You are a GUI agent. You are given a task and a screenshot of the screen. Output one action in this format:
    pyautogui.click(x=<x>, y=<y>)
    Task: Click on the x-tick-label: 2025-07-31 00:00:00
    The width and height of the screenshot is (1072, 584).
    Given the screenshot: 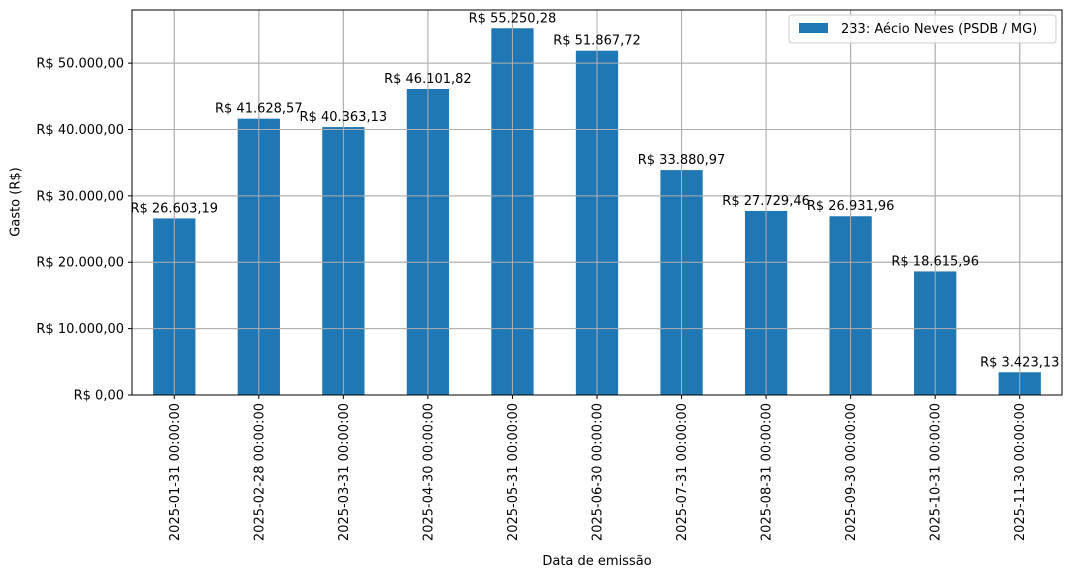 What is the action you would take?
    pyautogui.click(x=682, y=472)
    